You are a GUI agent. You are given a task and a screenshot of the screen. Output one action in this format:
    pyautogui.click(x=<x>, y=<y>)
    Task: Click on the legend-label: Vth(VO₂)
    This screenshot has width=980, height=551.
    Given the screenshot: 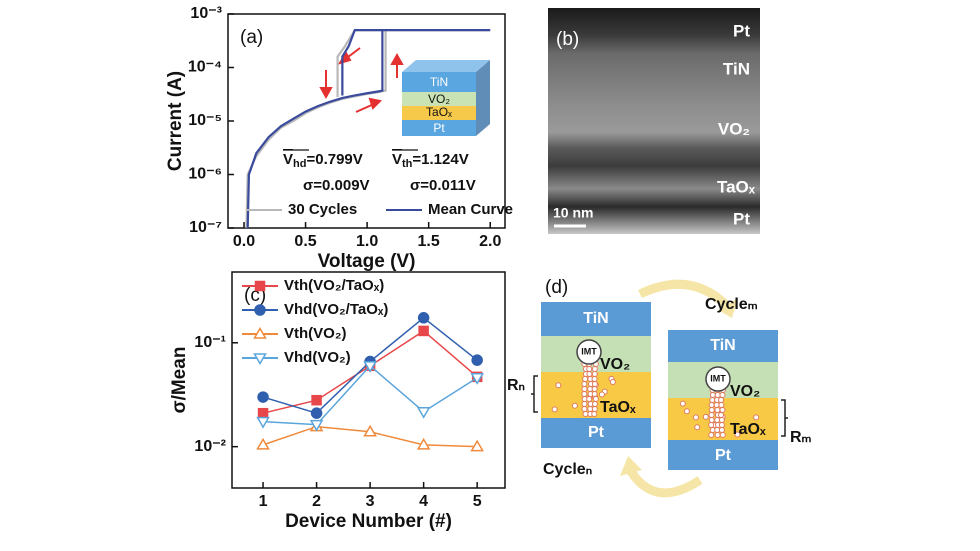 What is the action you would take?
    pyautogui.click(x=315, y=333)
    